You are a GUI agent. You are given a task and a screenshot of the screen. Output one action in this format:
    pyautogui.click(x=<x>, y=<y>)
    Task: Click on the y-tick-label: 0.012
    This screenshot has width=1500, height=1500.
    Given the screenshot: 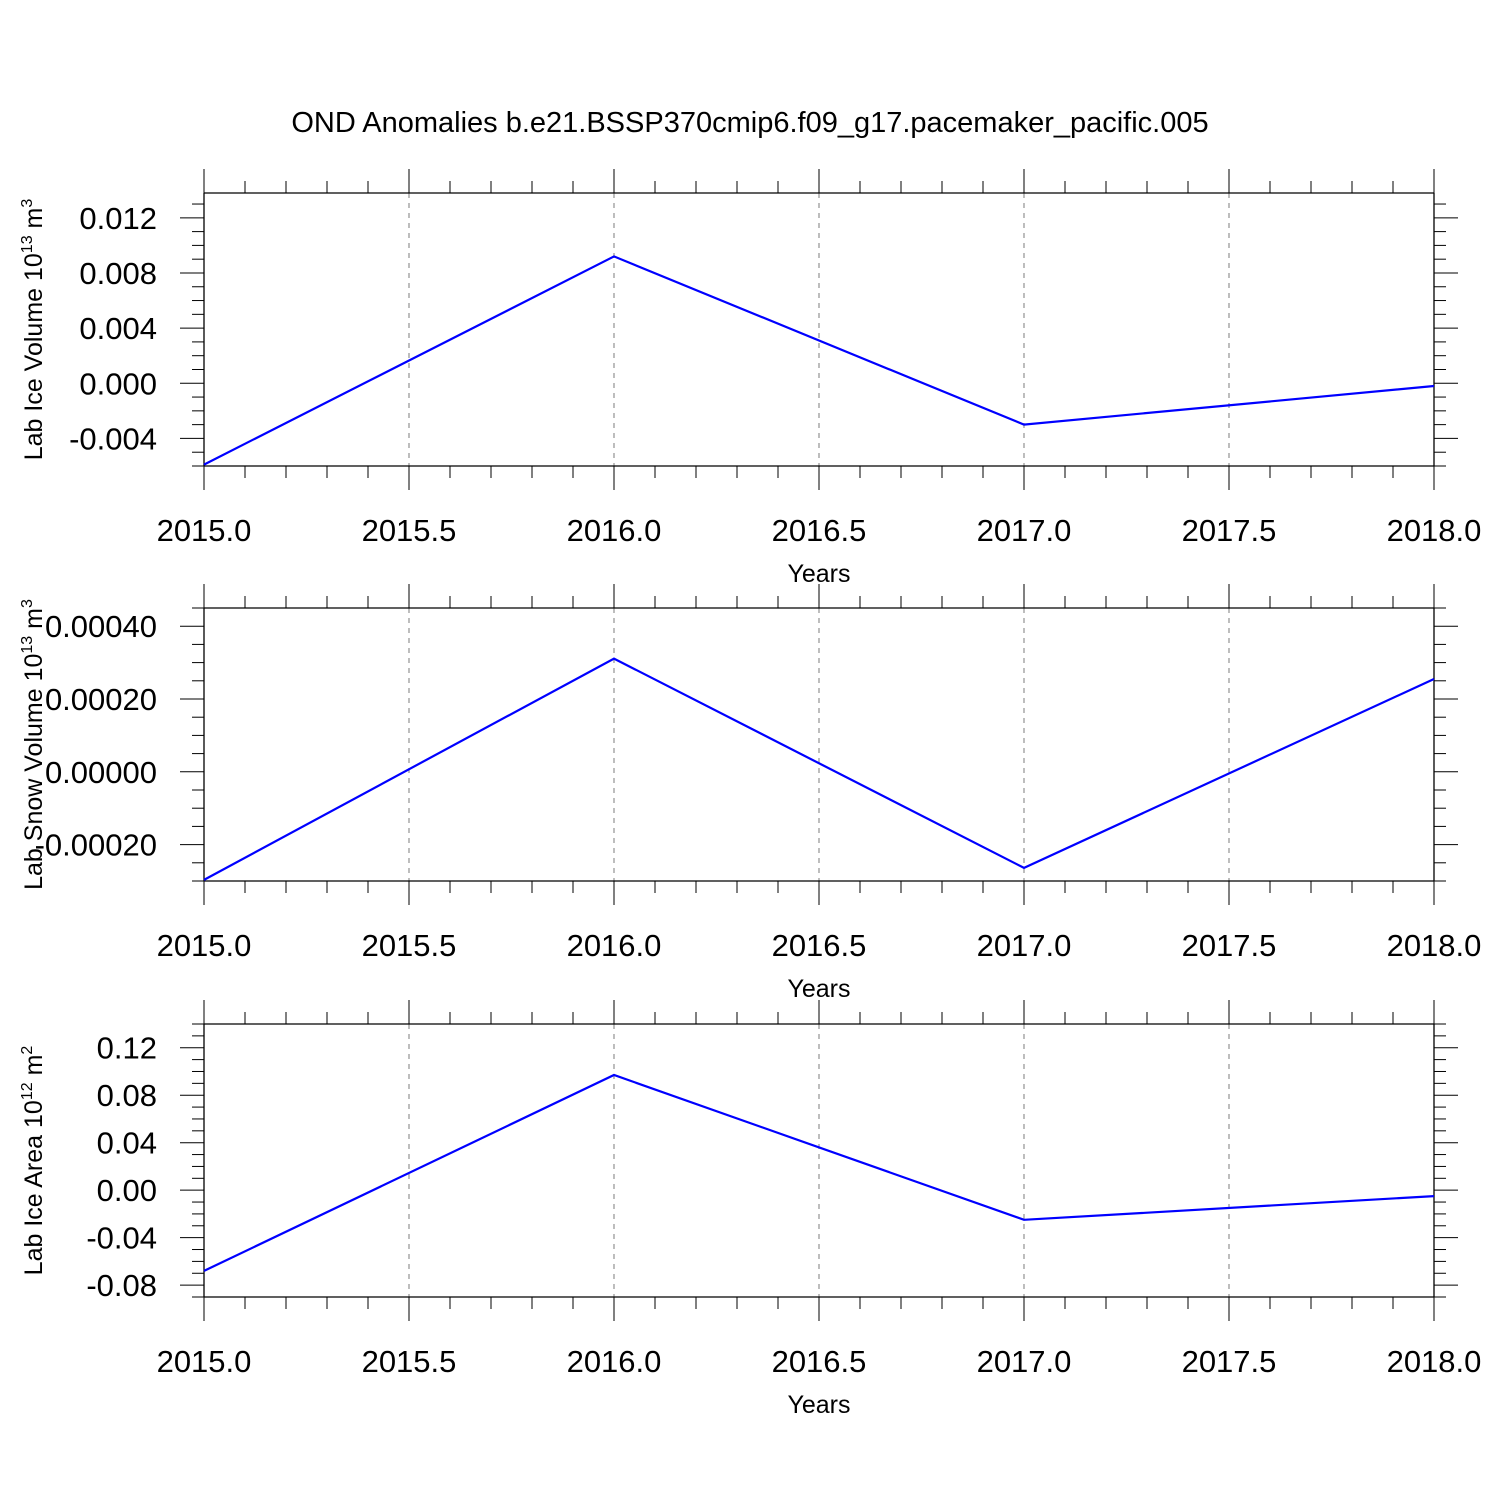 What is the action you would take?
    pyautogui.click(x=118, y=218)
    